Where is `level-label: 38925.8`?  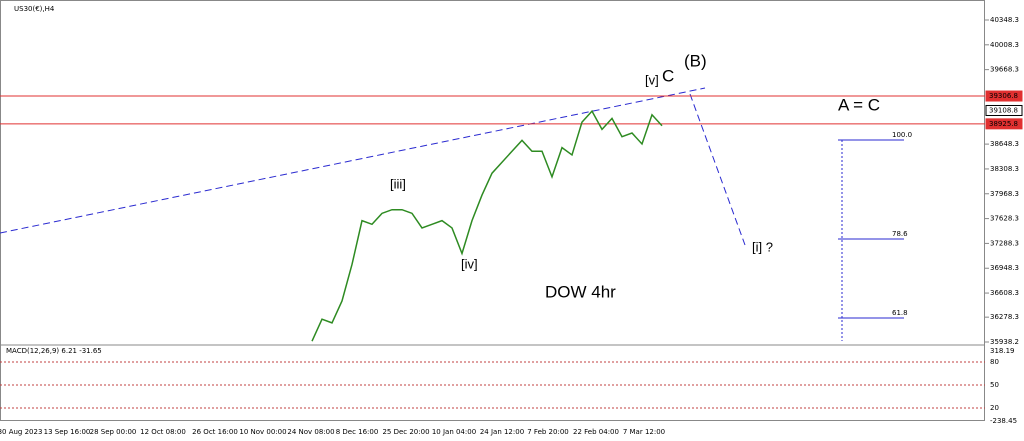
level-label: 38925.8 is located at coordinates (1003, 124).